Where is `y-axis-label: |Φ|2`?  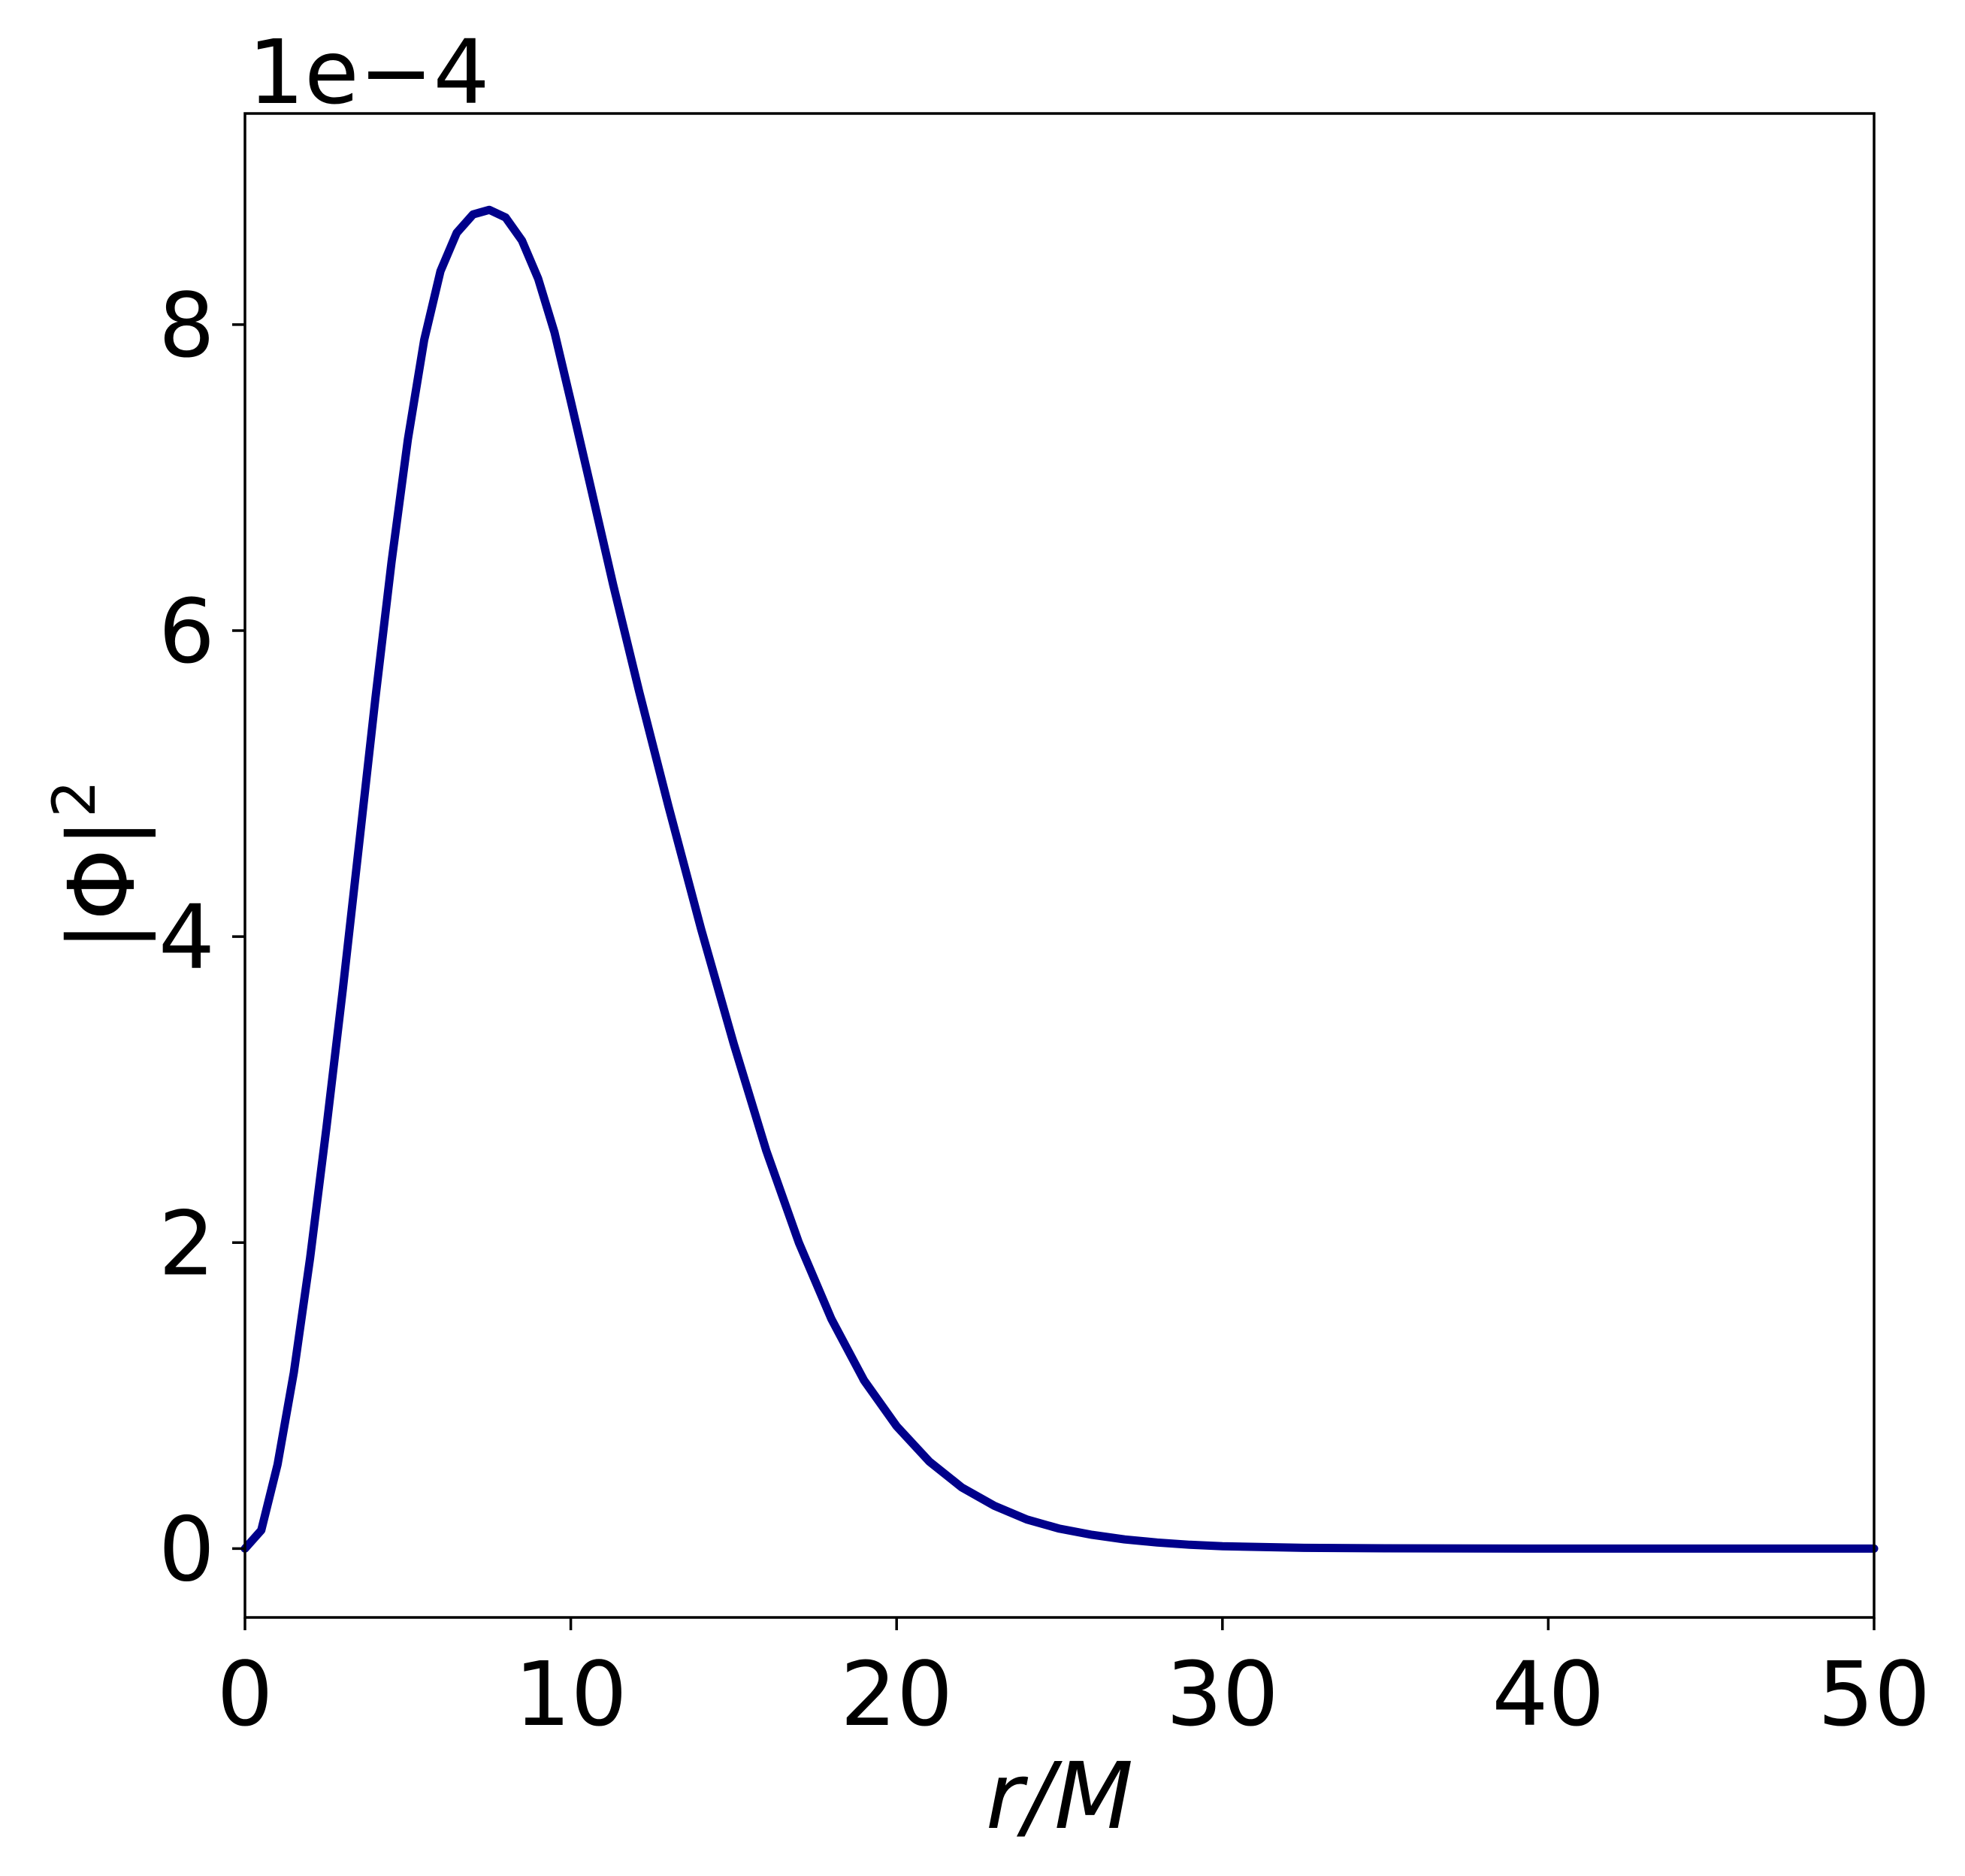 y-axis-label: |Φ|2 is located at coordinates (98, 866).